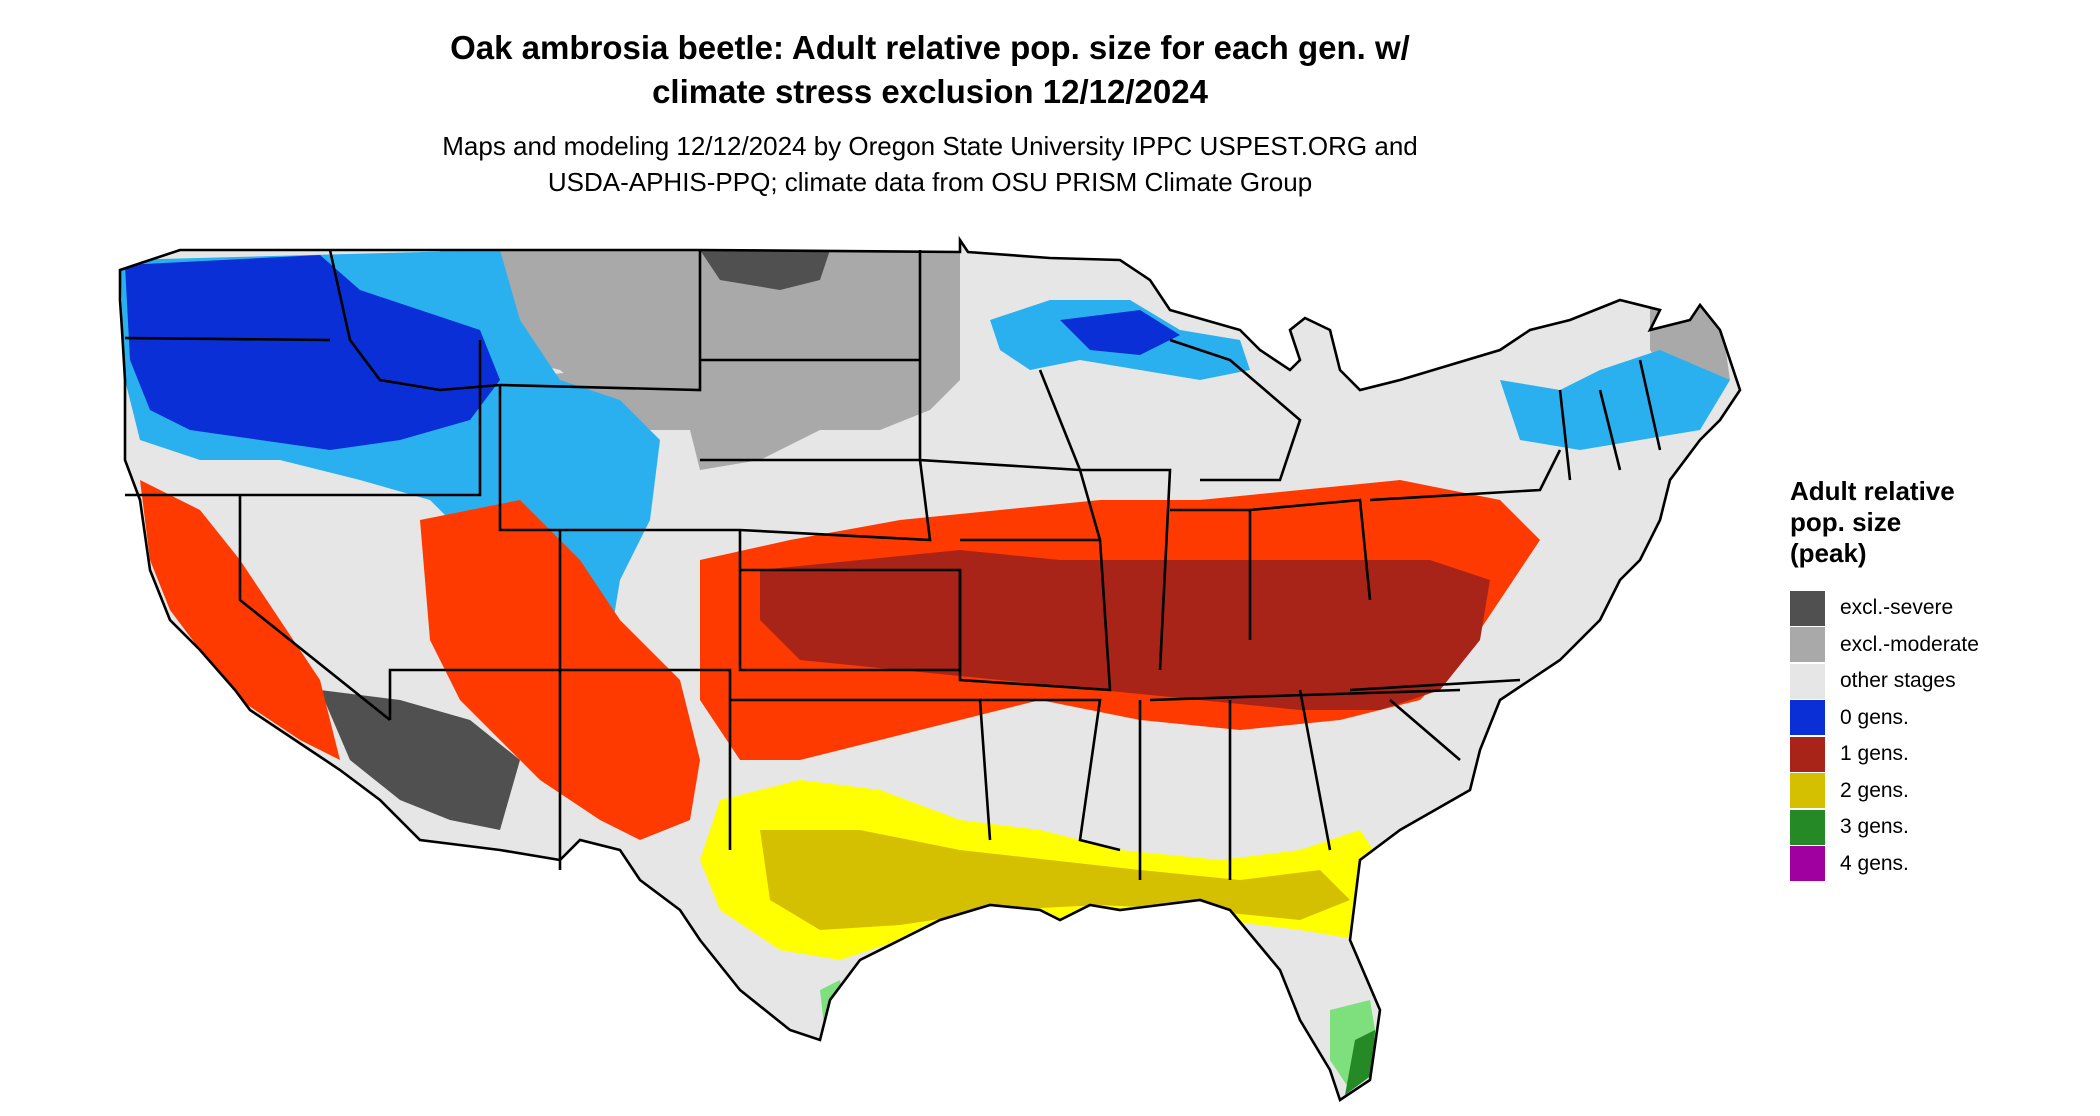 The width and height of the screenshot is (2100, 1116). Describe the element at coordinates (1920, 754) in the screenshot. I see `legend-item-1-gens: 1 gens.` at that location.